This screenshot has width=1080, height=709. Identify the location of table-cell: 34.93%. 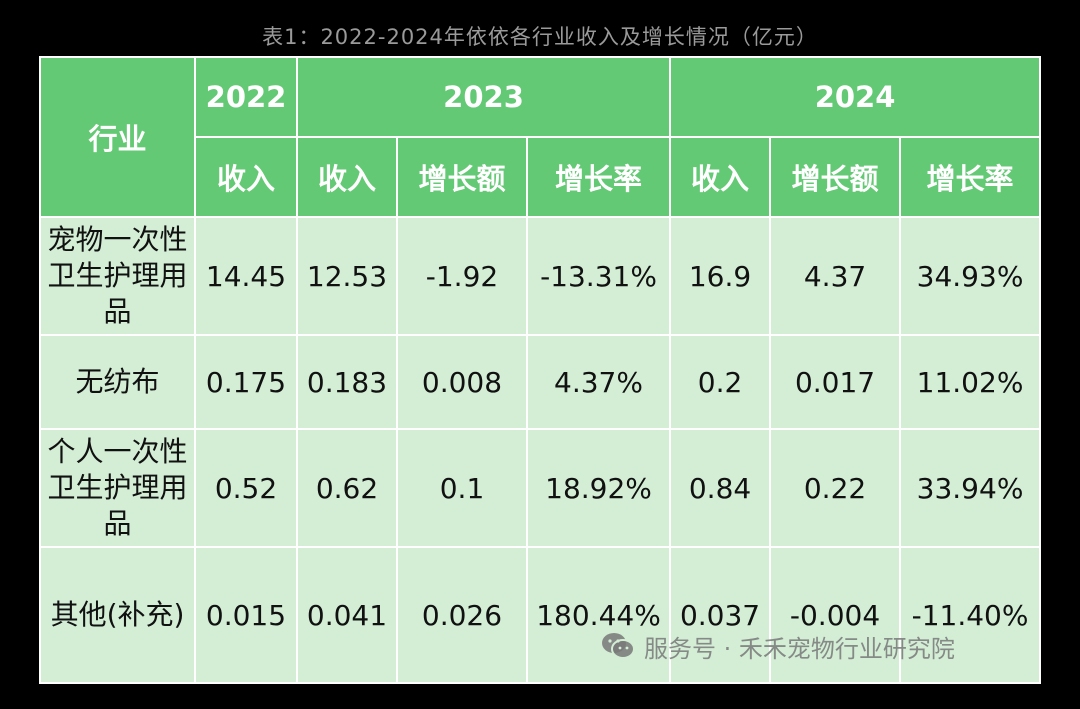
(970, 276).